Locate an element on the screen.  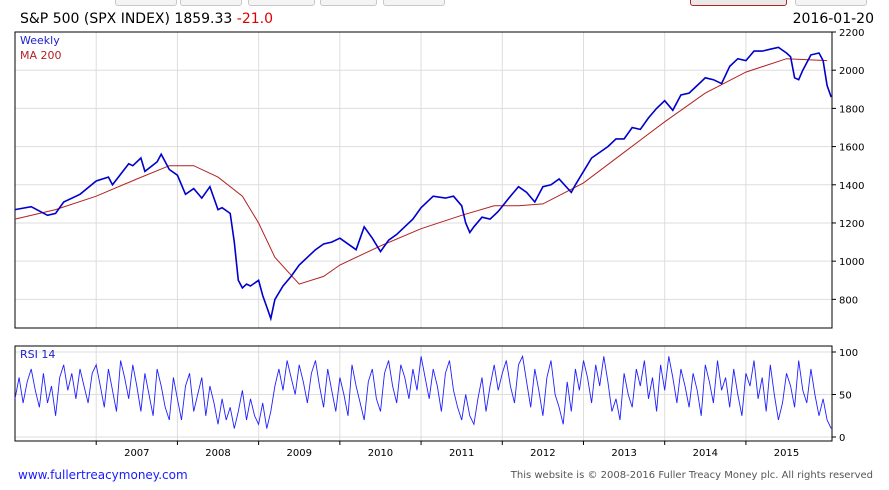
legend-rsi14: RSI 14 is located at coordinates (37, 354).